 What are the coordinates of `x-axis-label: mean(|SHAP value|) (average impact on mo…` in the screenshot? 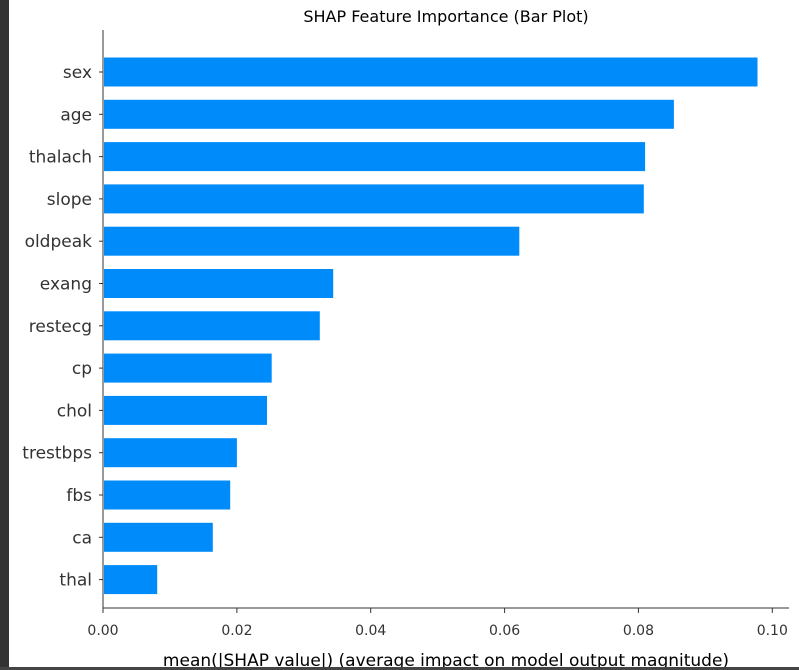 It's located at (446, 659).